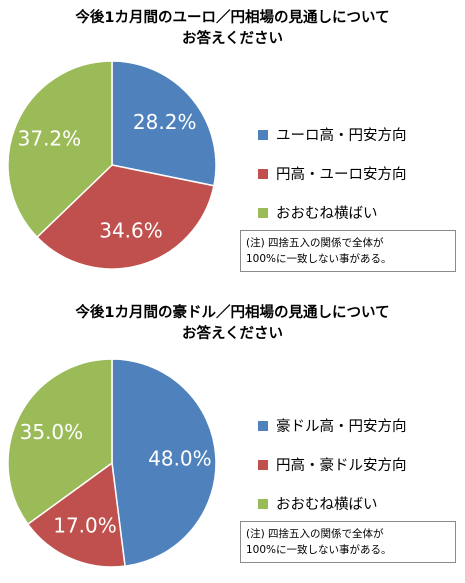 The height and width of the screenshot is (583, 465). Describe the element at coordinates (52, 432) in the screenshot. I see `slice-flat-value-label: 35.0%` at that location.